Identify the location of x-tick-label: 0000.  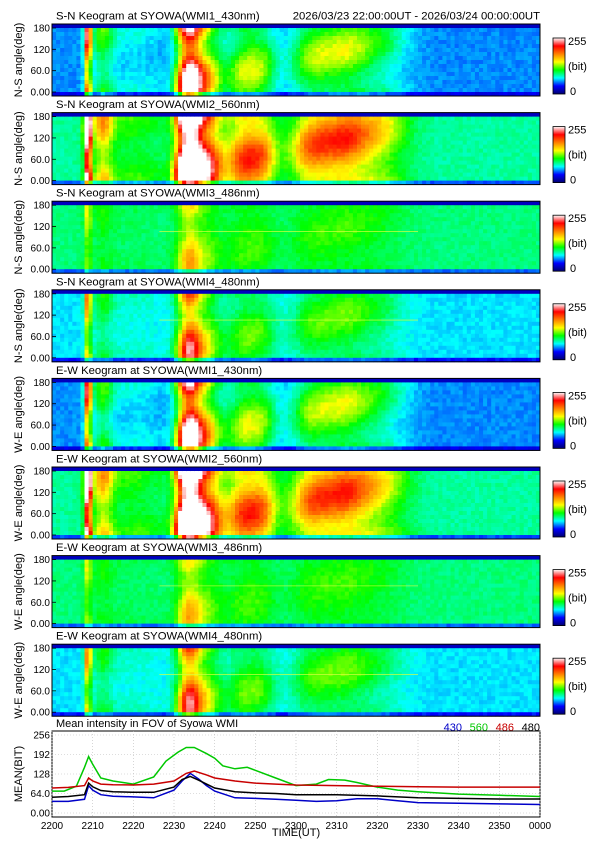
(540, 826).